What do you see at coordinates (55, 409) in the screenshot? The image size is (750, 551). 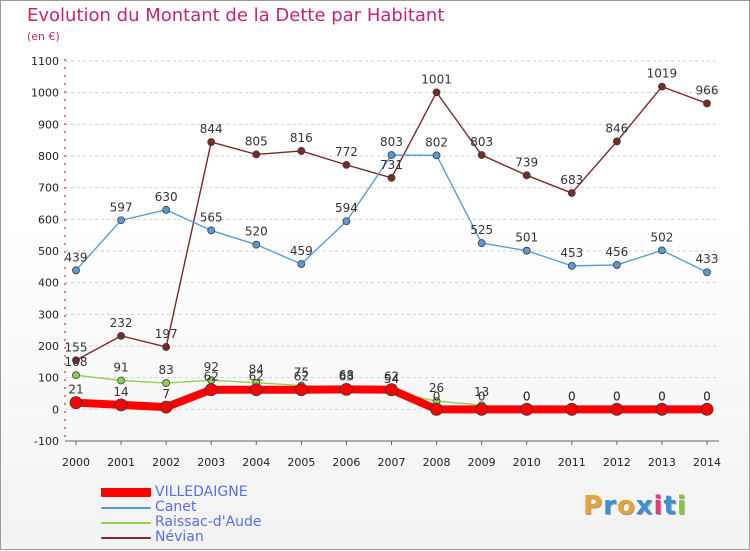 I see `y-tick-label: 0` at bounding box center [55, 409].